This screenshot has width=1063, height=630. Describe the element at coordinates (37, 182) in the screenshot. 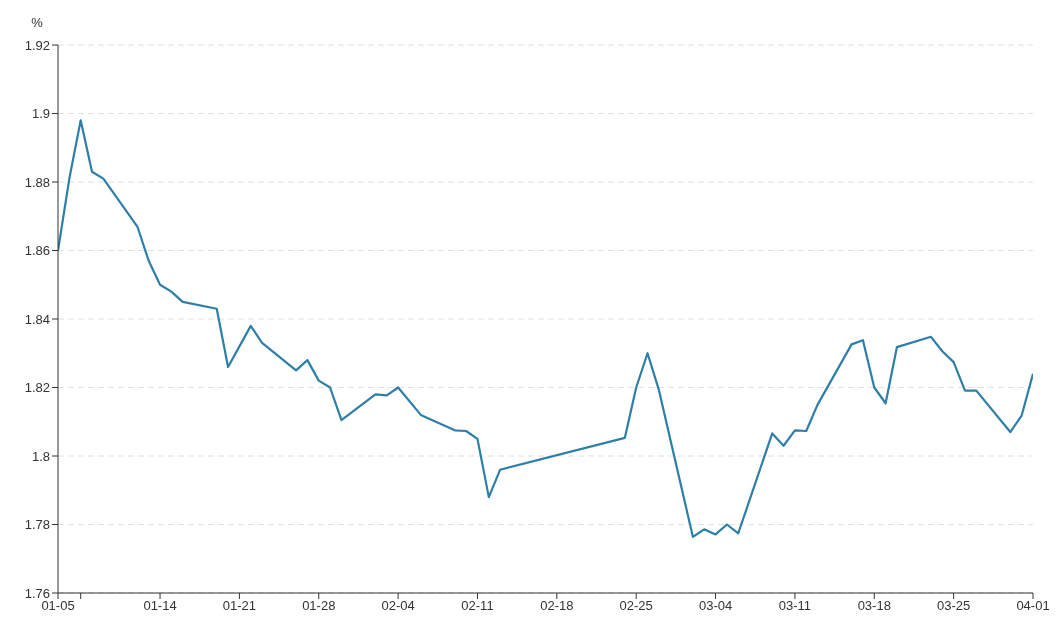

I see `y-tick-label: 1.88` at that location.